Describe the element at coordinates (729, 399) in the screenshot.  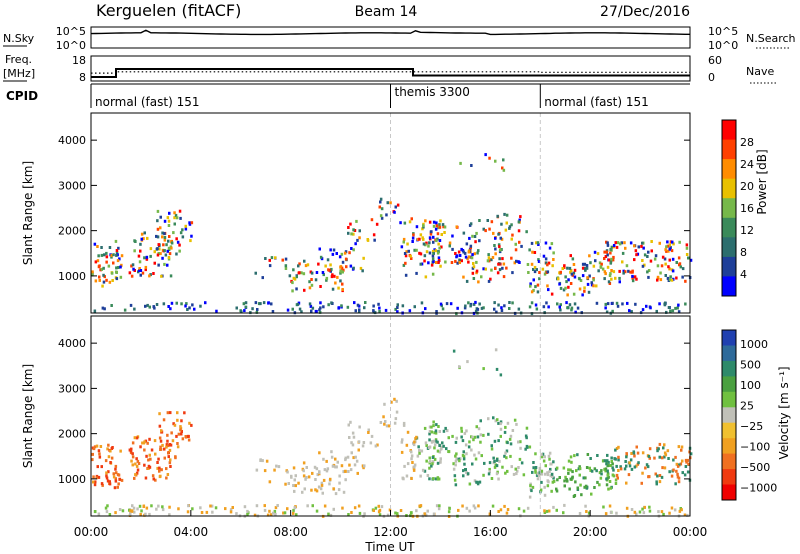
I see `colorbar-swatch` at that location.